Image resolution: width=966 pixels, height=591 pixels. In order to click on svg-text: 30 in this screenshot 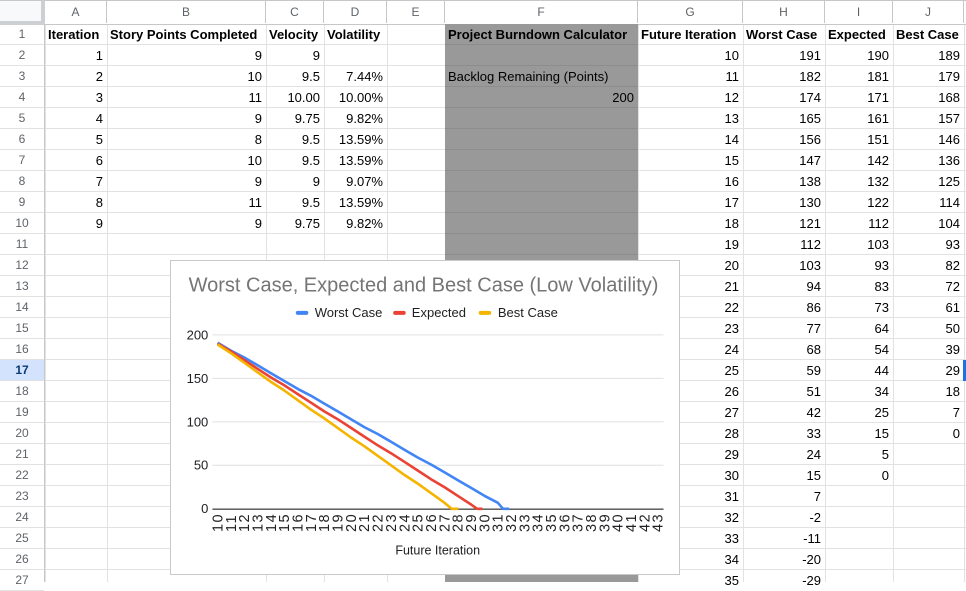, I will do `click(485, 522)`.